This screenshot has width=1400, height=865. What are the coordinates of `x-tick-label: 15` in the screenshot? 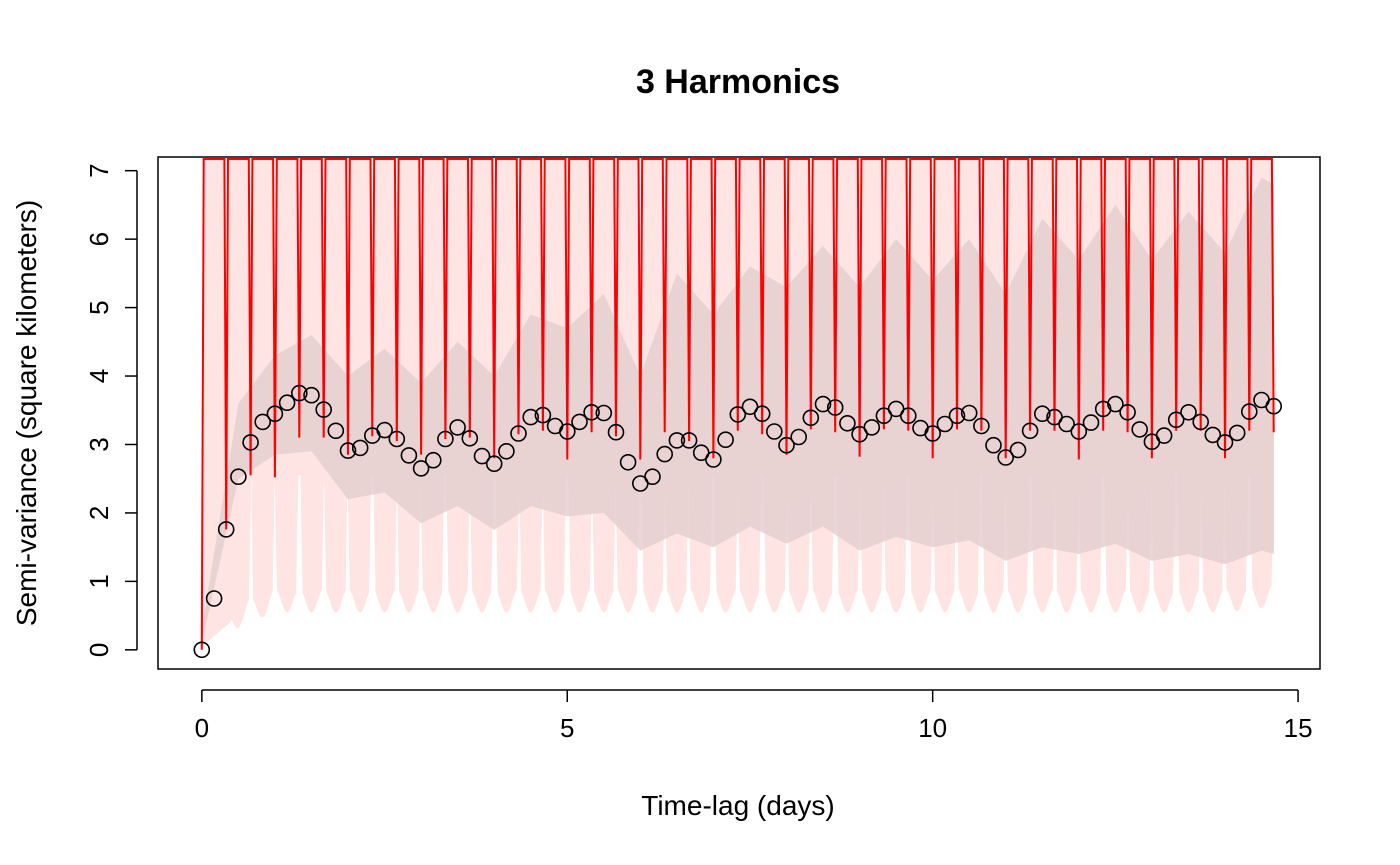 It's located at (1298, 728).